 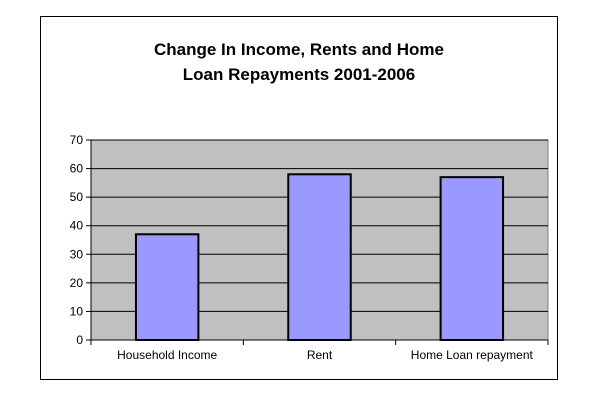 What do you see at coordinates (77, 169) in the screenshot?
I see `y-tick-label: 60` at bounding box center [77, 169].